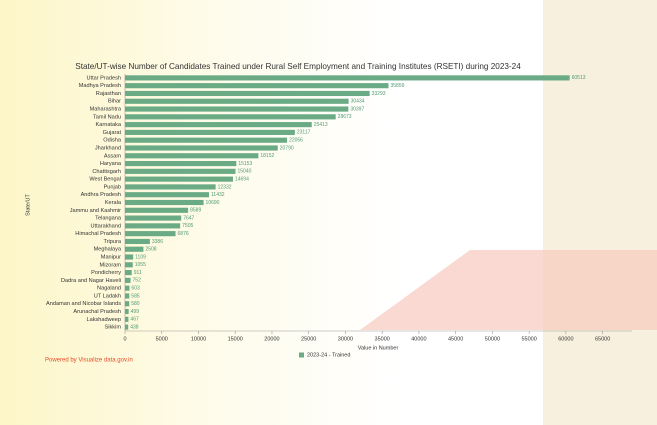 Image resolution: width=657 pixels, height=425 pixels. What do you see at coordinates (357, 109) in the screenshot?
I see `value-label: 30397` at bounding box center [357, 109].